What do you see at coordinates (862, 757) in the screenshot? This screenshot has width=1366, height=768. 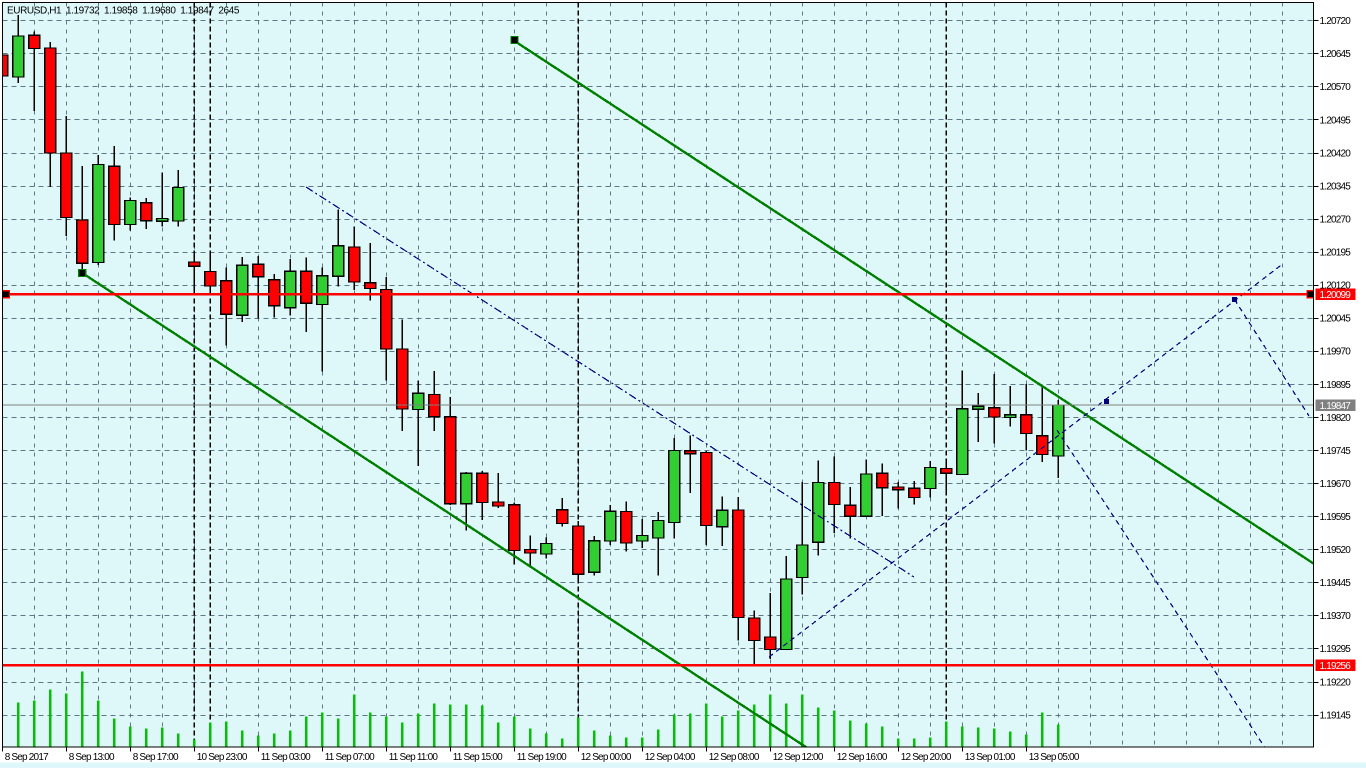 I see `svg-text: 12 Sep 16:00` at bounding box center [862, 757].